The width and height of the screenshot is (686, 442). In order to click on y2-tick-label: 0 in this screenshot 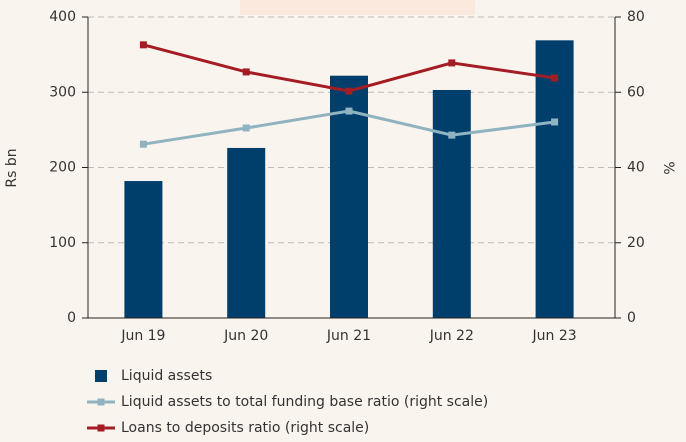, I will do `click(631, 318)`.